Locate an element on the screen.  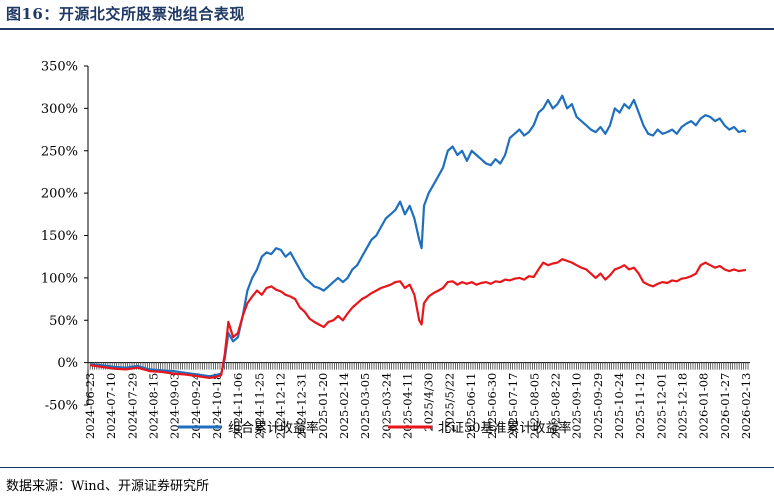
legend-label-2: 北证50基准累计收益率 is located at coordinates (505, 428).